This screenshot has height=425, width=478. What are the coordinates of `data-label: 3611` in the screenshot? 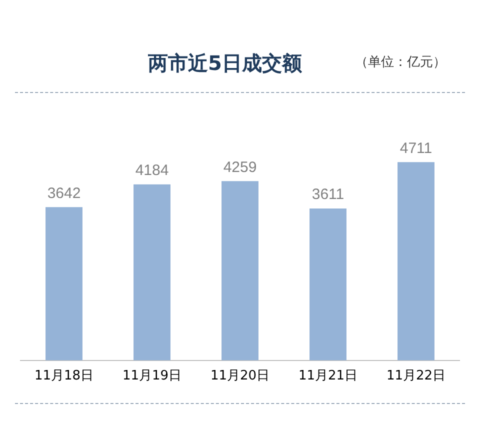 It's located at (328, 195).